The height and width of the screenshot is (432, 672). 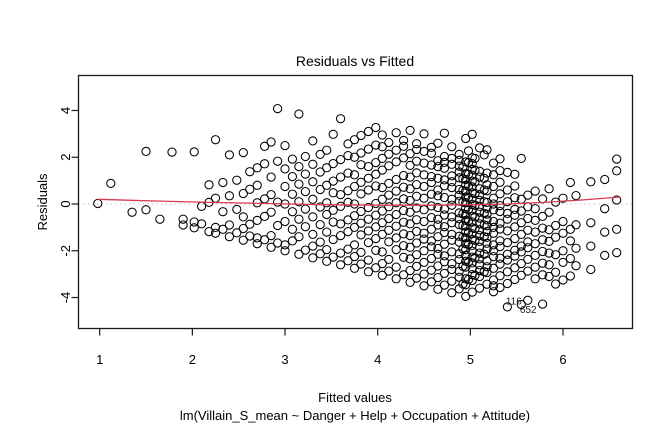 What do you see at coordinates (284, 359) in the screenshot?
I see `x-tick-label: 3` at bounding box center [284, 359].